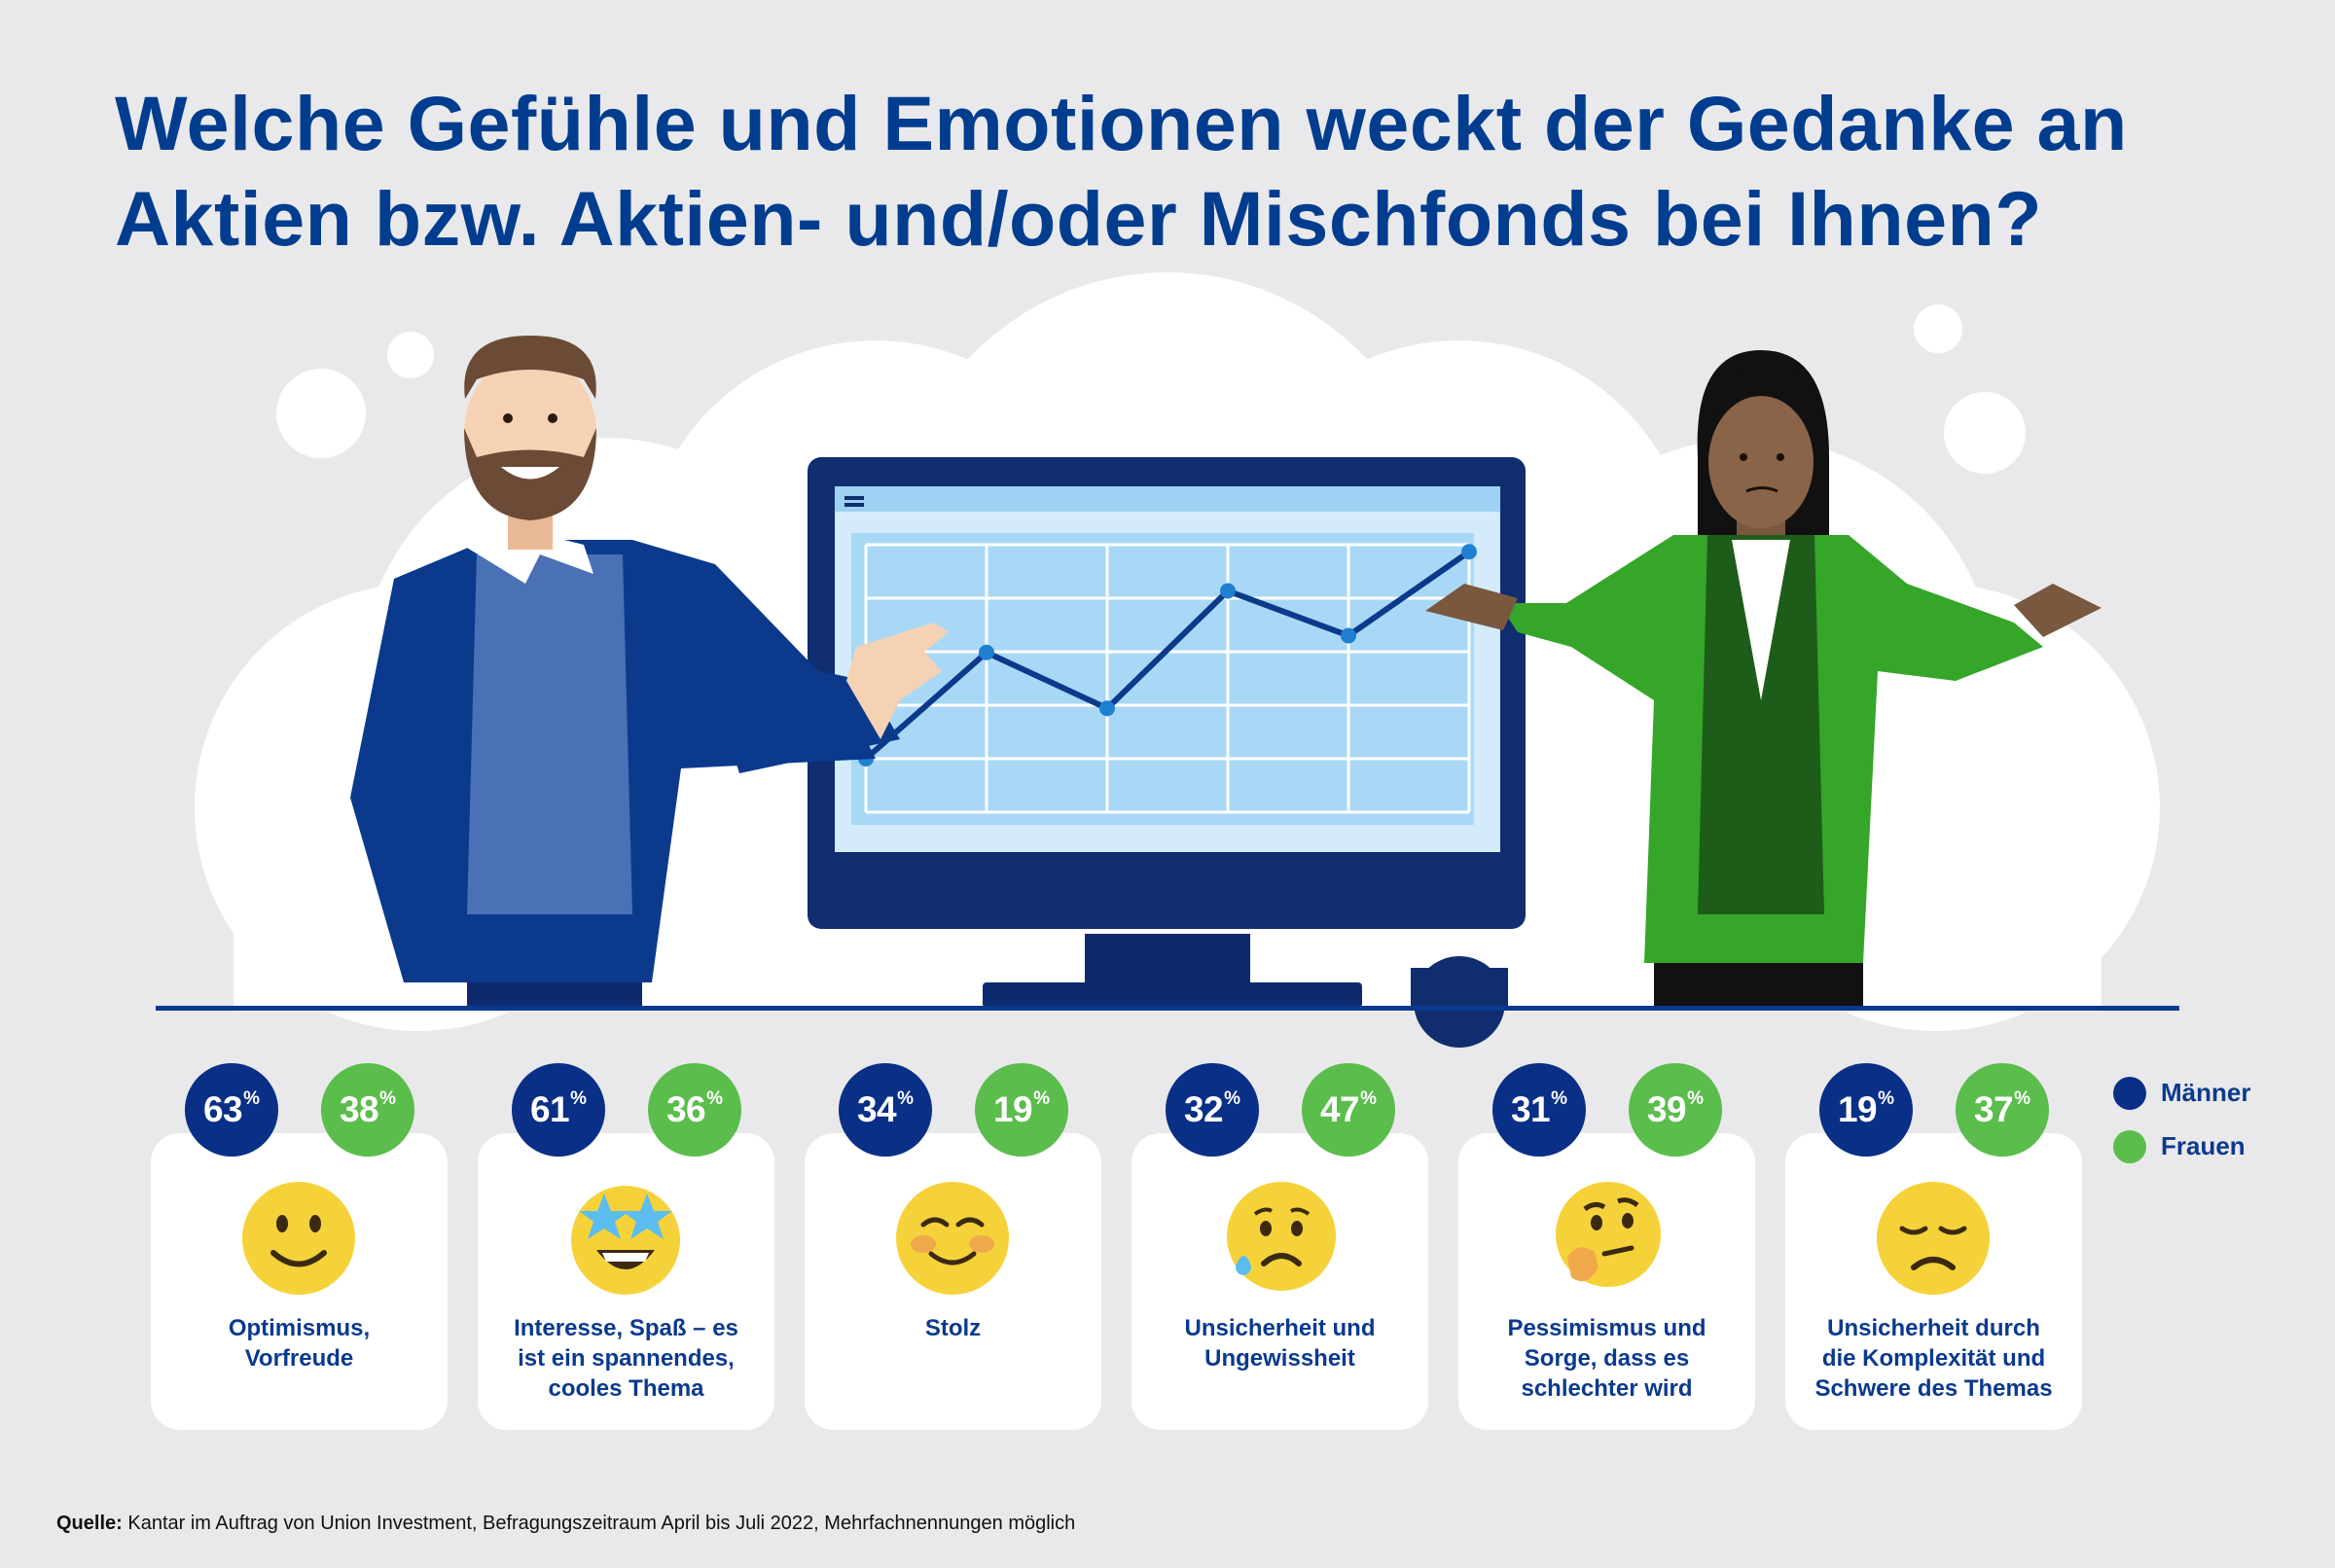  What do you see at coordinates (1167, 1008) in the screenshot?
I see `floor-line` at bounding box center [1167, 1008].